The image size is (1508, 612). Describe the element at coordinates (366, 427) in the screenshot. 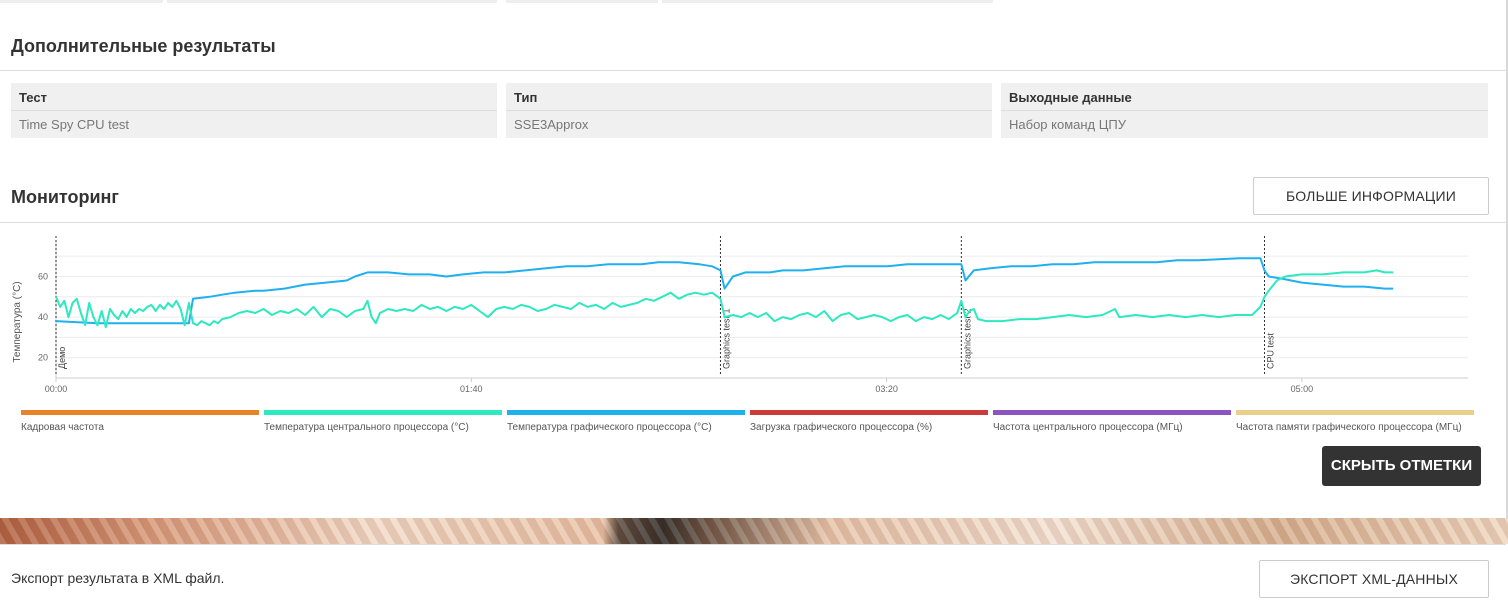

I see `legend-label: Температура центрального процессора (°C)` at that location.